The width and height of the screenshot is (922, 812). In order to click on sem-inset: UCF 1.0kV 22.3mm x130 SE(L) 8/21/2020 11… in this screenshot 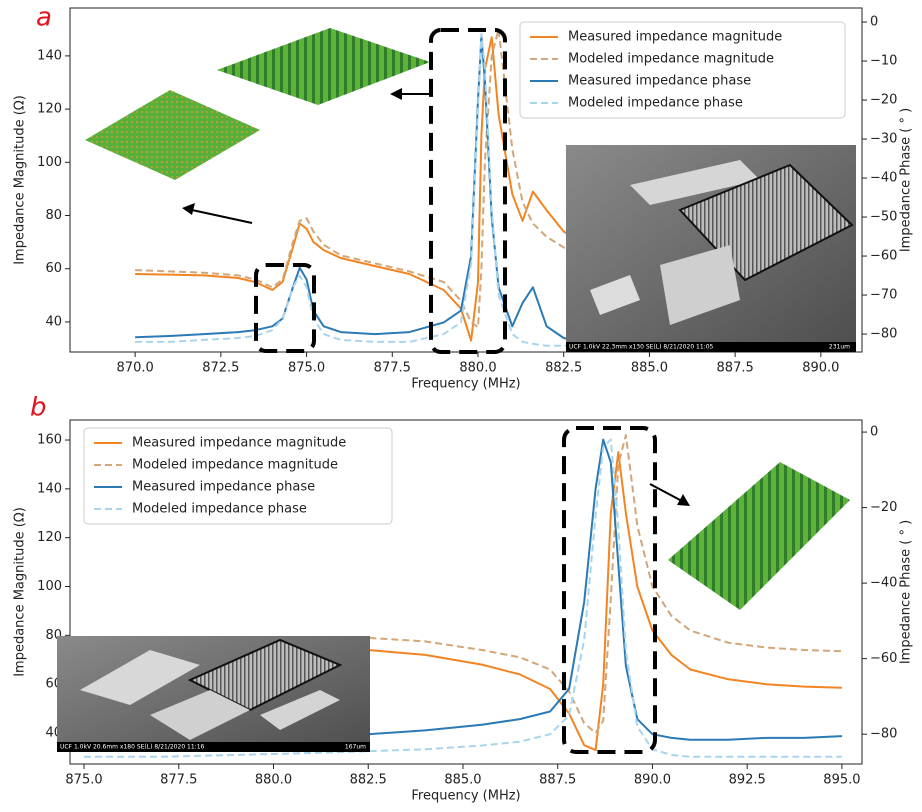, I will do `click(711, 248)`.